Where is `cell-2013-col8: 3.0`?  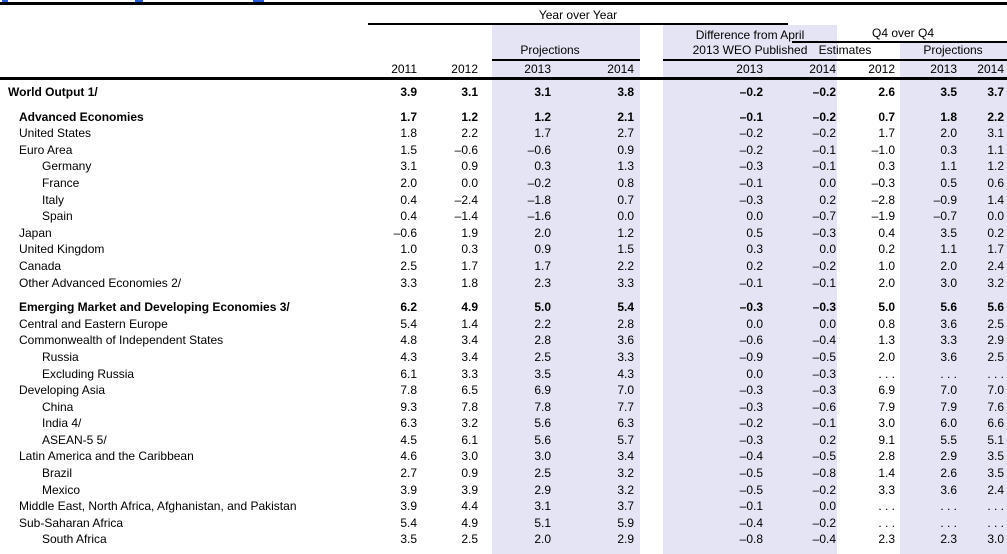 cell-2013-col8: 3.0 is located at coordinates (948, 282).